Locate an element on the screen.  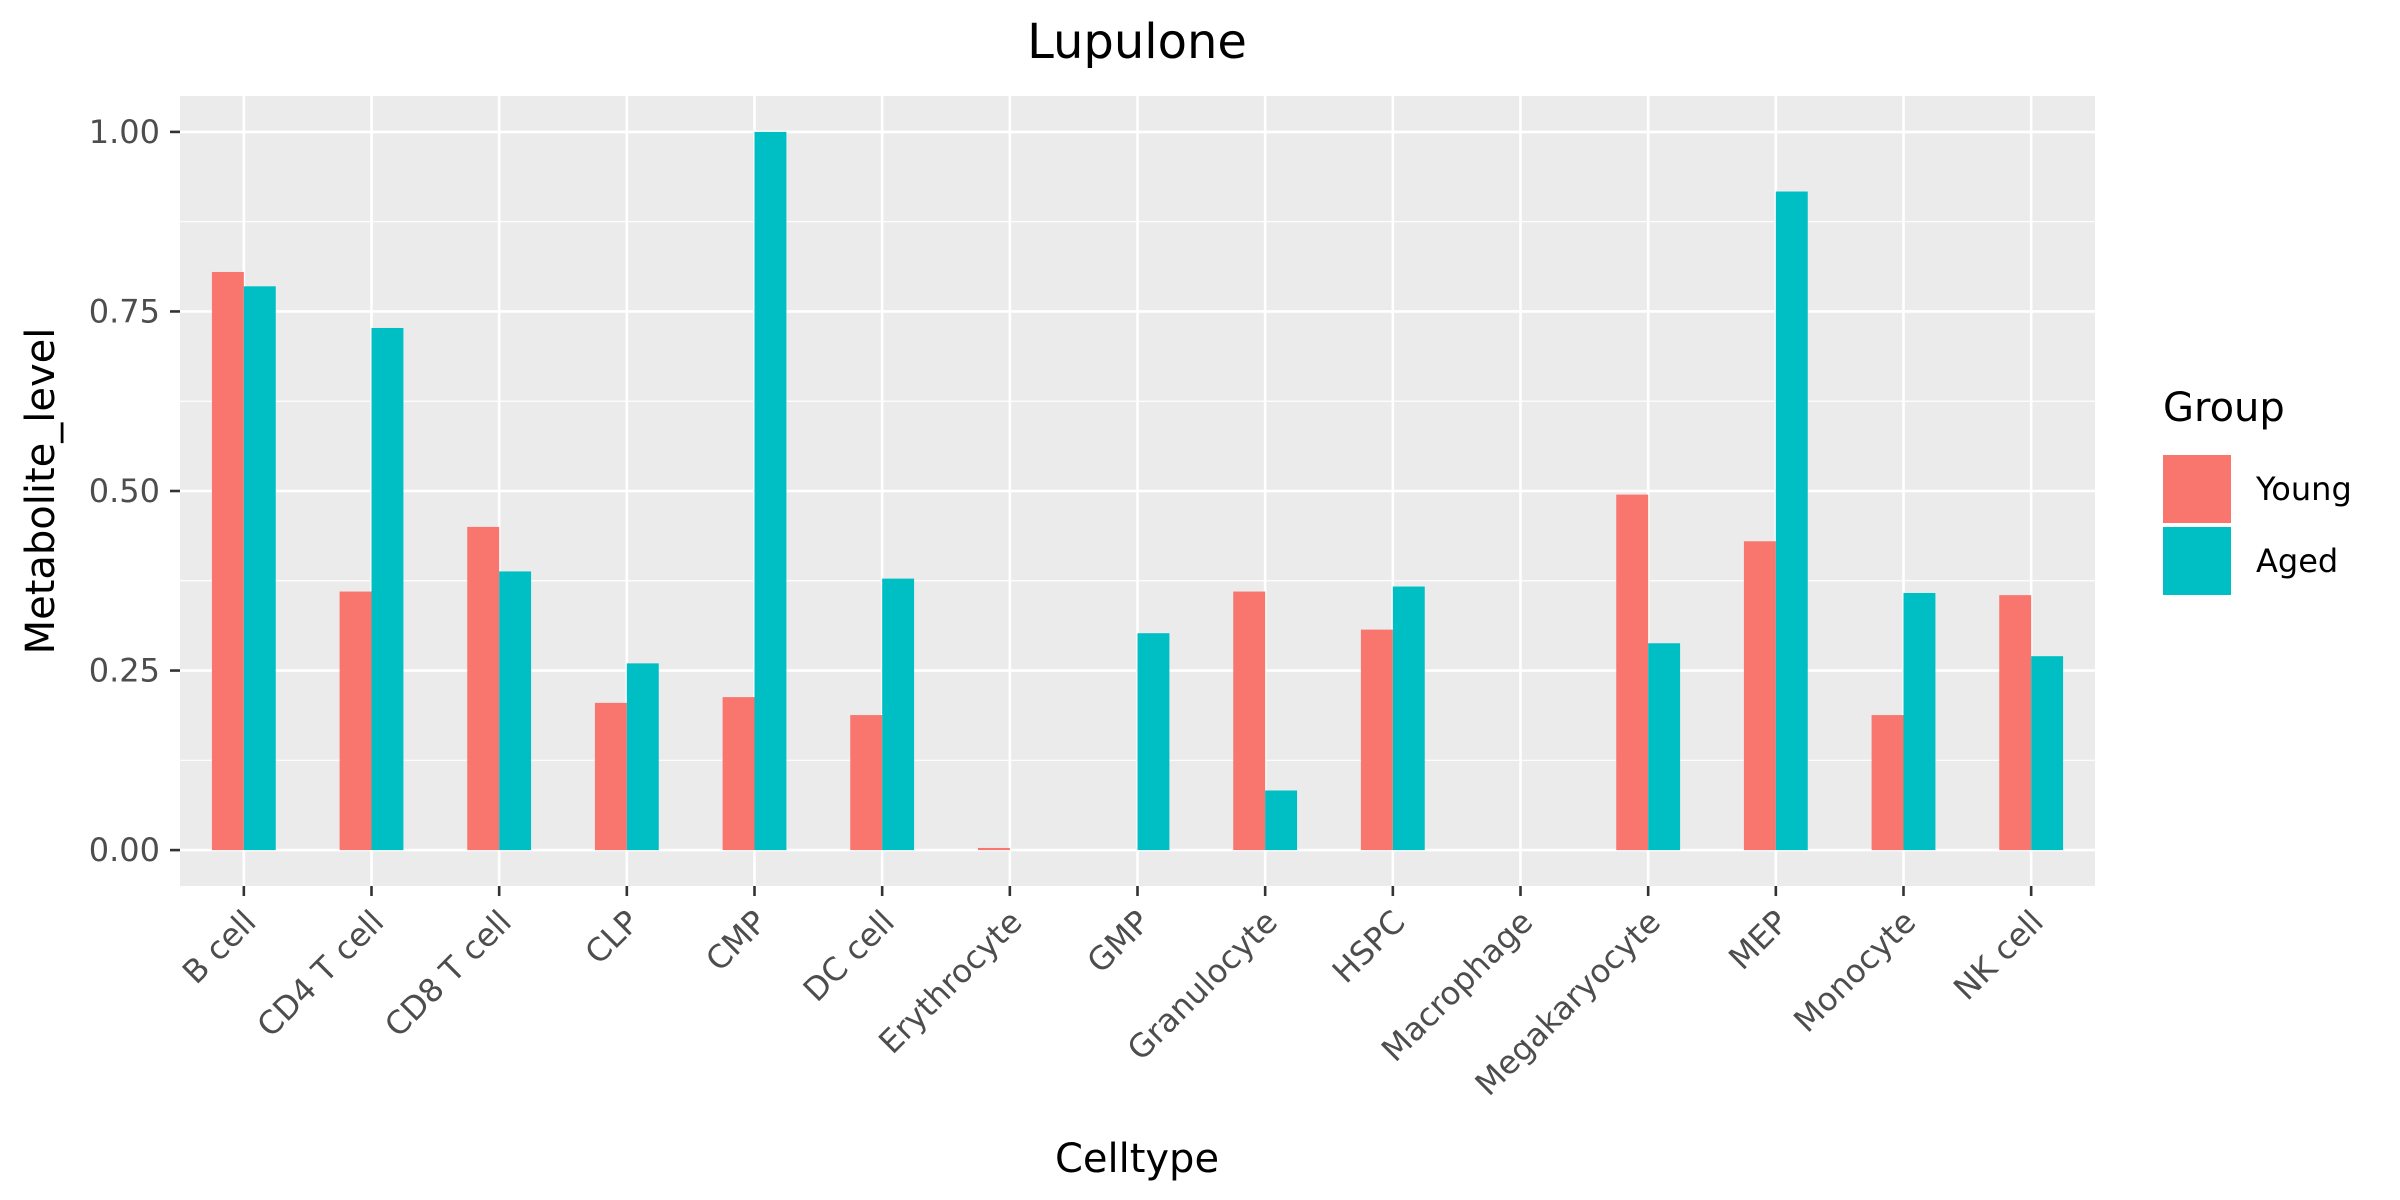
bar-aged-cd4-t-cell is located at coordinates (387, 589).